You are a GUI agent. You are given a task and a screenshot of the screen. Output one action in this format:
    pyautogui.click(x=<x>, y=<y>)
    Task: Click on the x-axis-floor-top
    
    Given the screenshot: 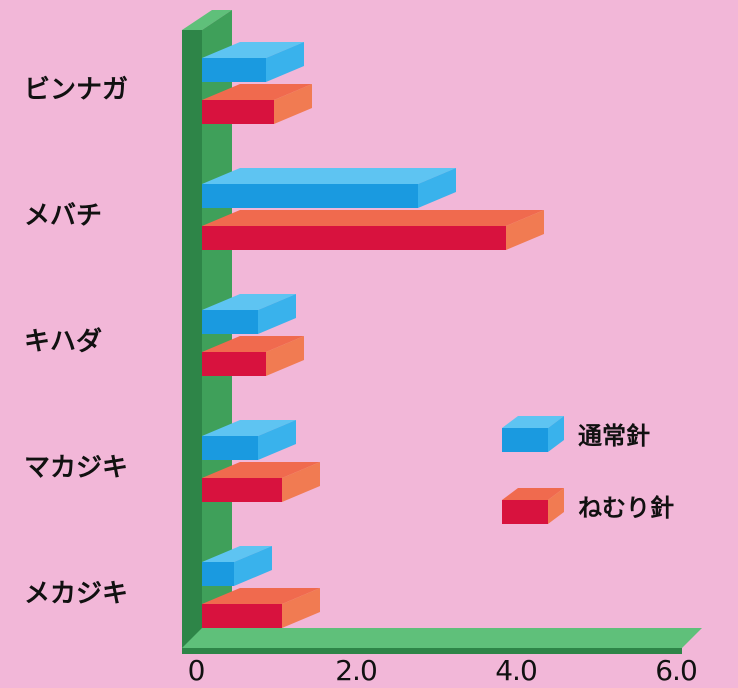 What is the action you would take?
    pyautogui.click(x=442, y=638)
    